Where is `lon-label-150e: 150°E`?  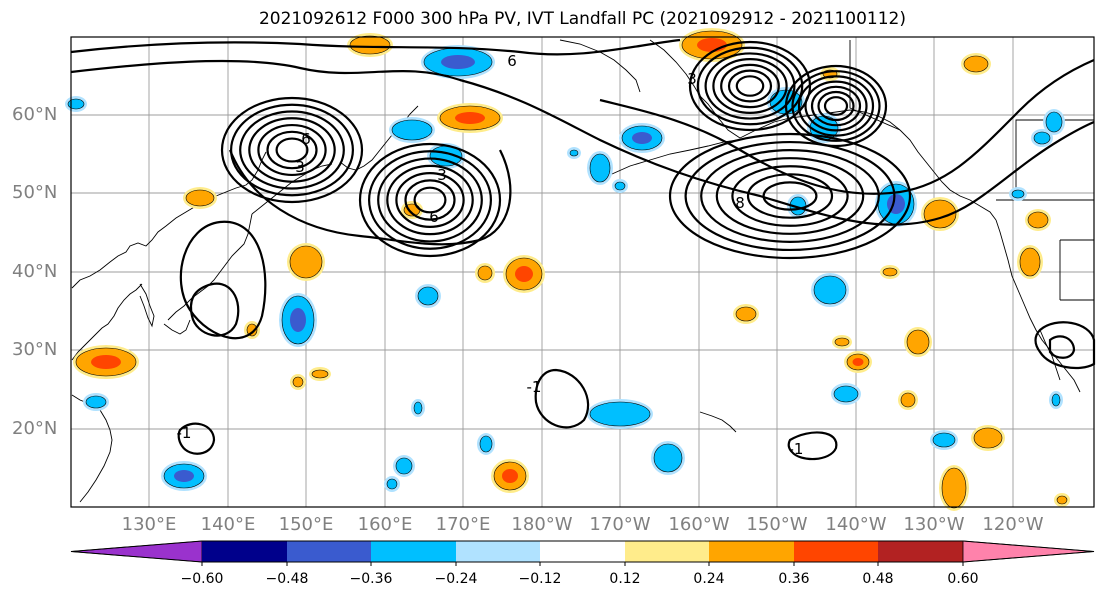 lon-label-150e: 150°E is located at coordinates (306, 524).